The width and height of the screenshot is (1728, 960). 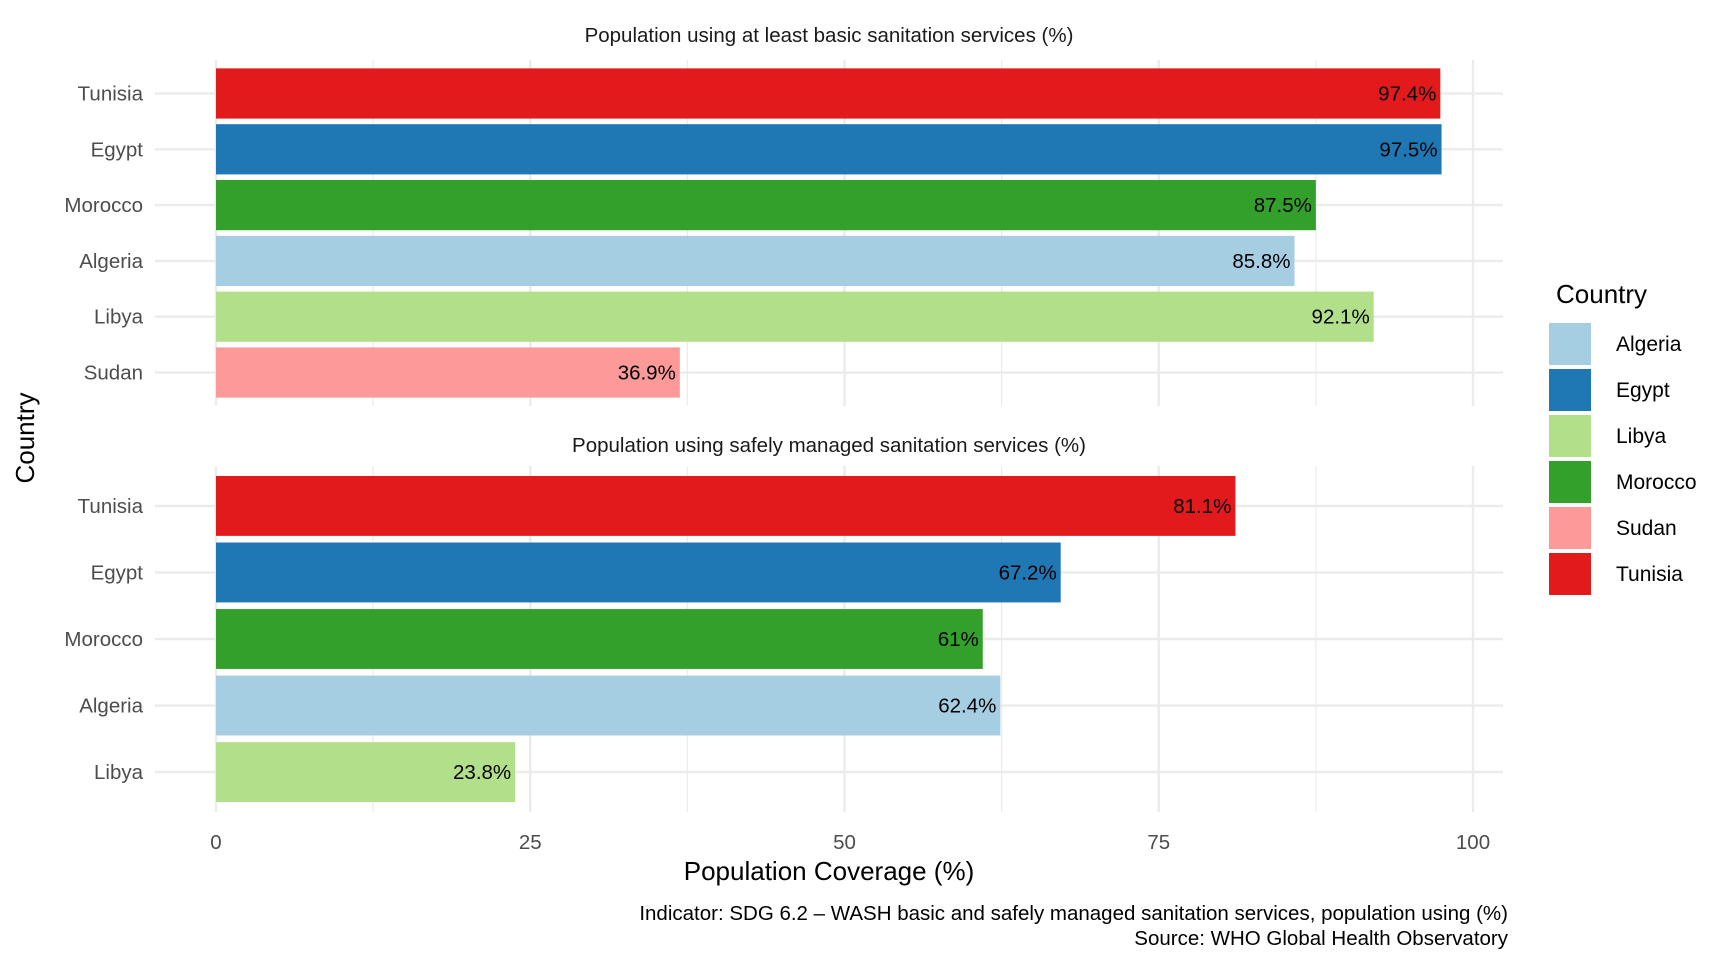 I want to click on data-label: 36.9%, so click(x=647, y=373).